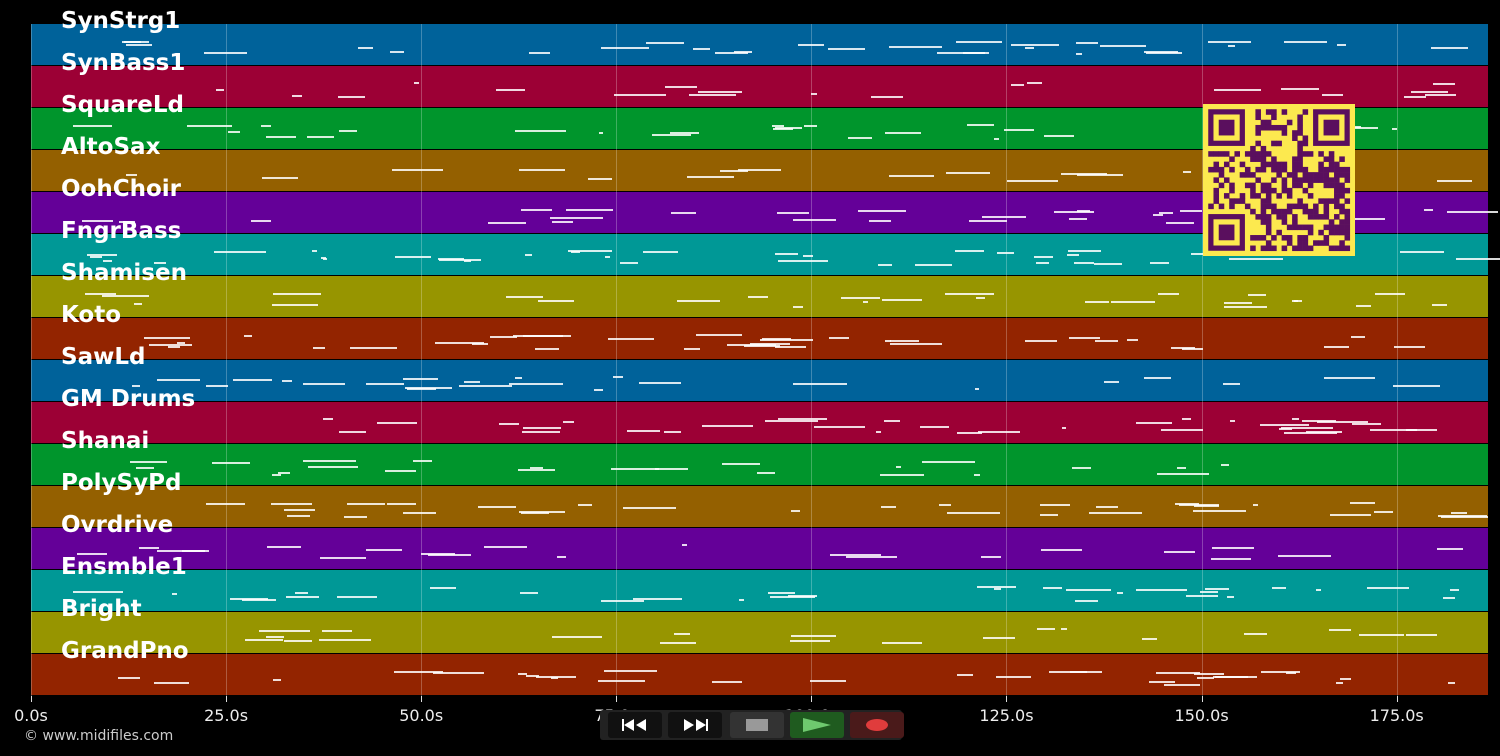 The width and height of the screenshot is (1500, 756). I want to click on rewind-button, so click(635, 725).